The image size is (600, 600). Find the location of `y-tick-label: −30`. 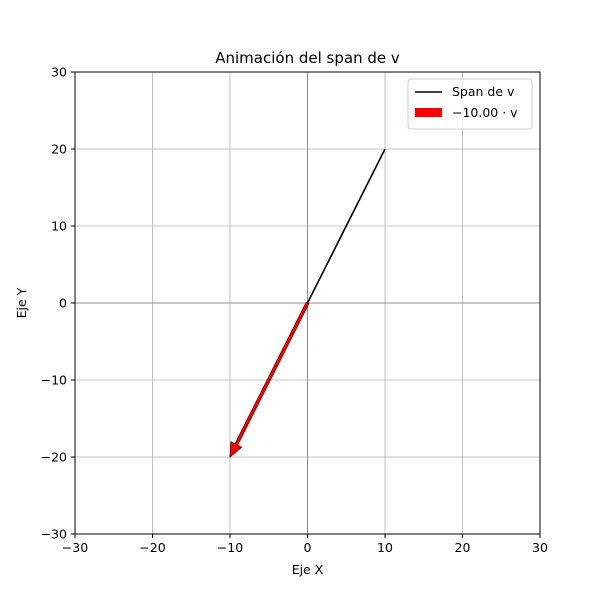

y-tick-label: −30 is located at coordinates (54, 534).